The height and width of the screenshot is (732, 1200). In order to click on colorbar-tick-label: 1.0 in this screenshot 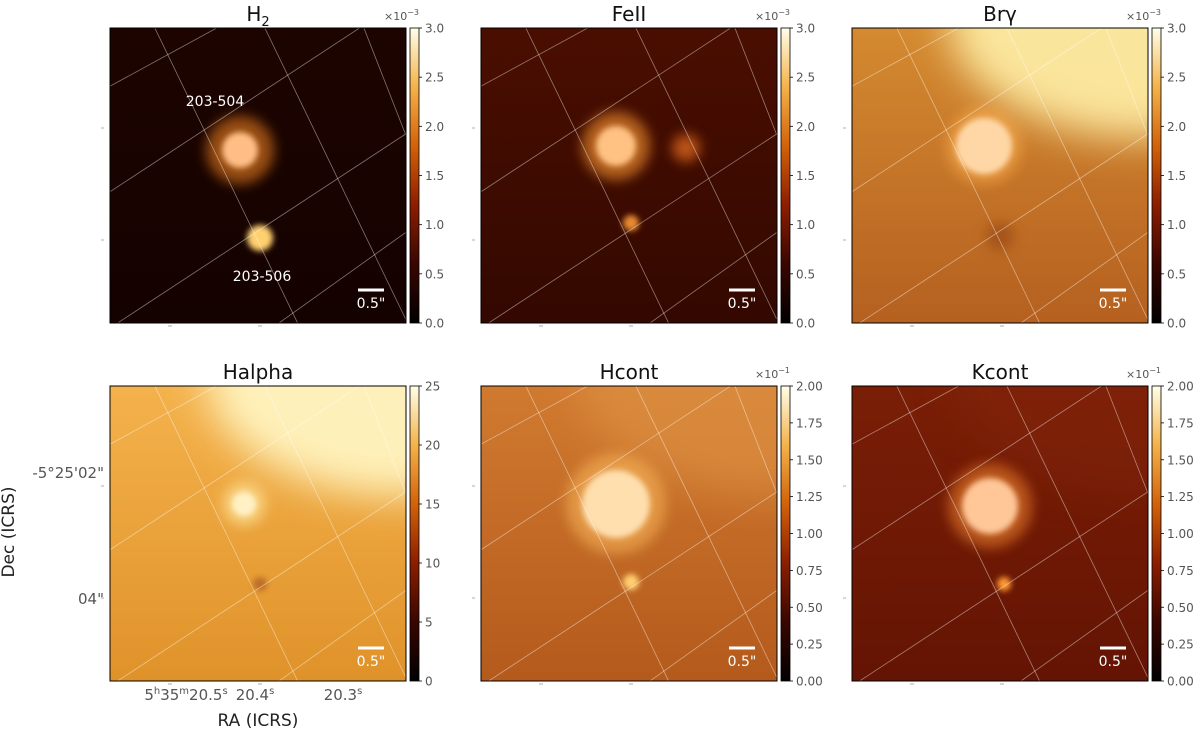, I will do `click(1176, 225)`.